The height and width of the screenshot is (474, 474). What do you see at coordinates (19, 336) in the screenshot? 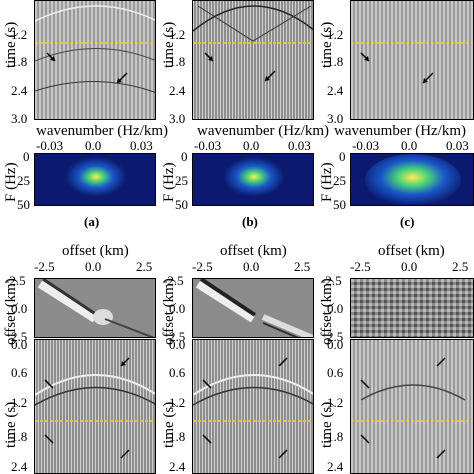
I see `od-tick-d3: 2.5` at bounding box center [19, 336].